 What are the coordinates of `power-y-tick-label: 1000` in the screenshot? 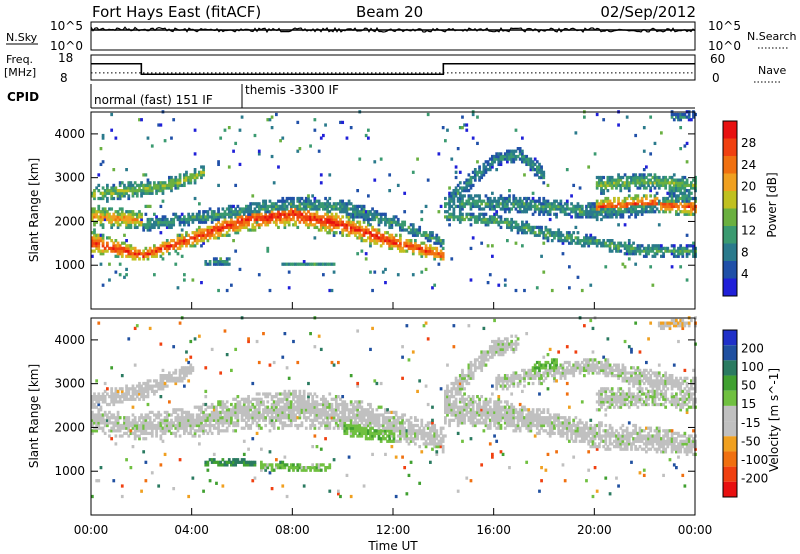 It's located at (69, 265).